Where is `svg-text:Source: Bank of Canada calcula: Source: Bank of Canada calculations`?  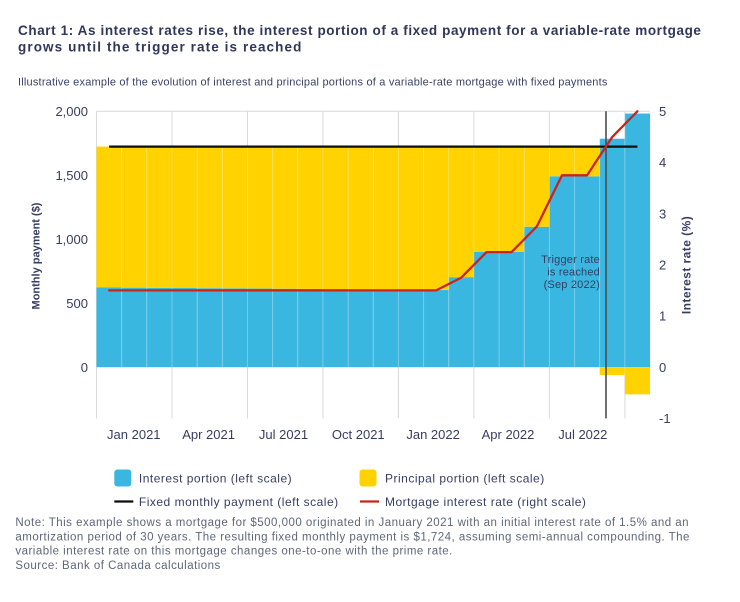
svg-text:Source: Bank of Canada calcula: Source: Bank of Canada calculations is located at coordinates (117, 566).